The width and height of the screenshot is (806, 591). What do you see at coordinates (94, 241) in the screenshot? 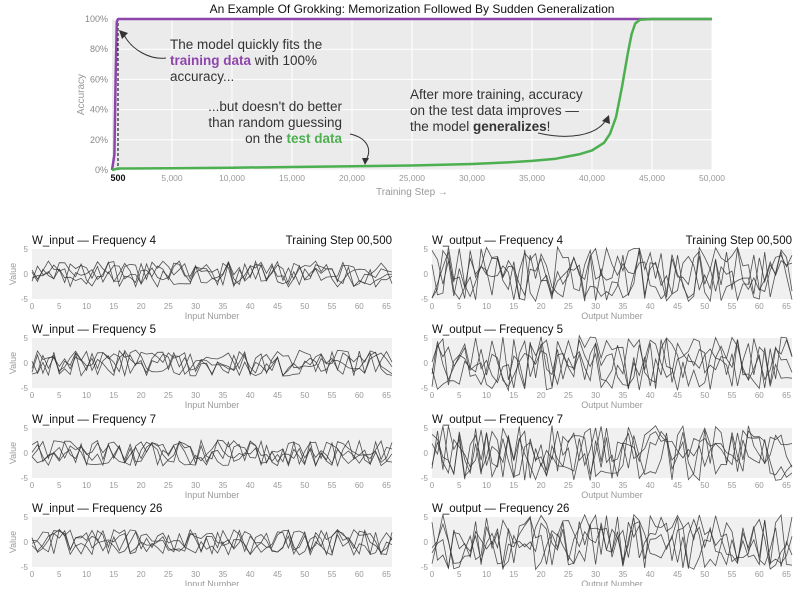
I see `panel-title: W_input — Frequency 4` at bounding box center [94, 241].